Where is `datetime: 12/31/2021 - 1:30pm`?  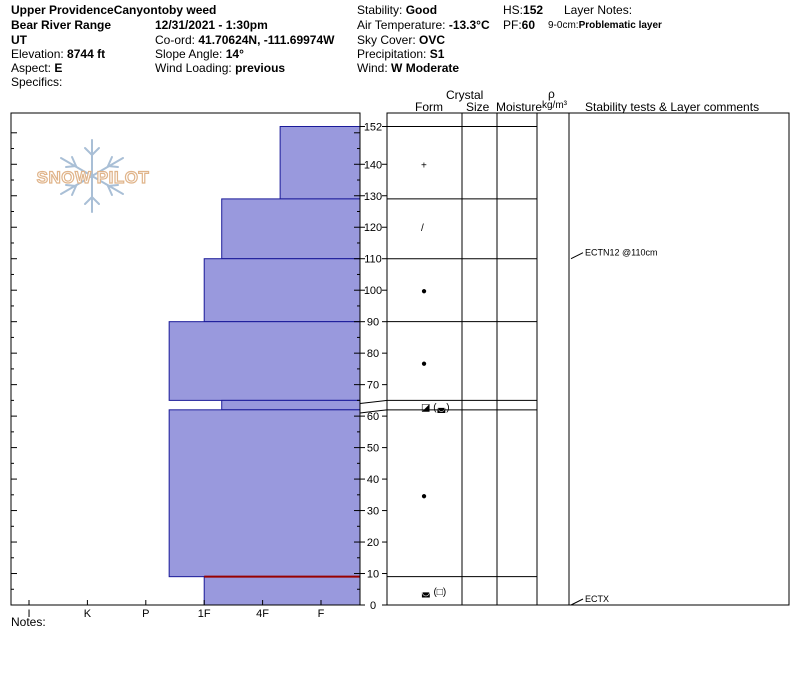 datetime: 12/31/2021 - 1:30pm is located at coordinates (211, 25).